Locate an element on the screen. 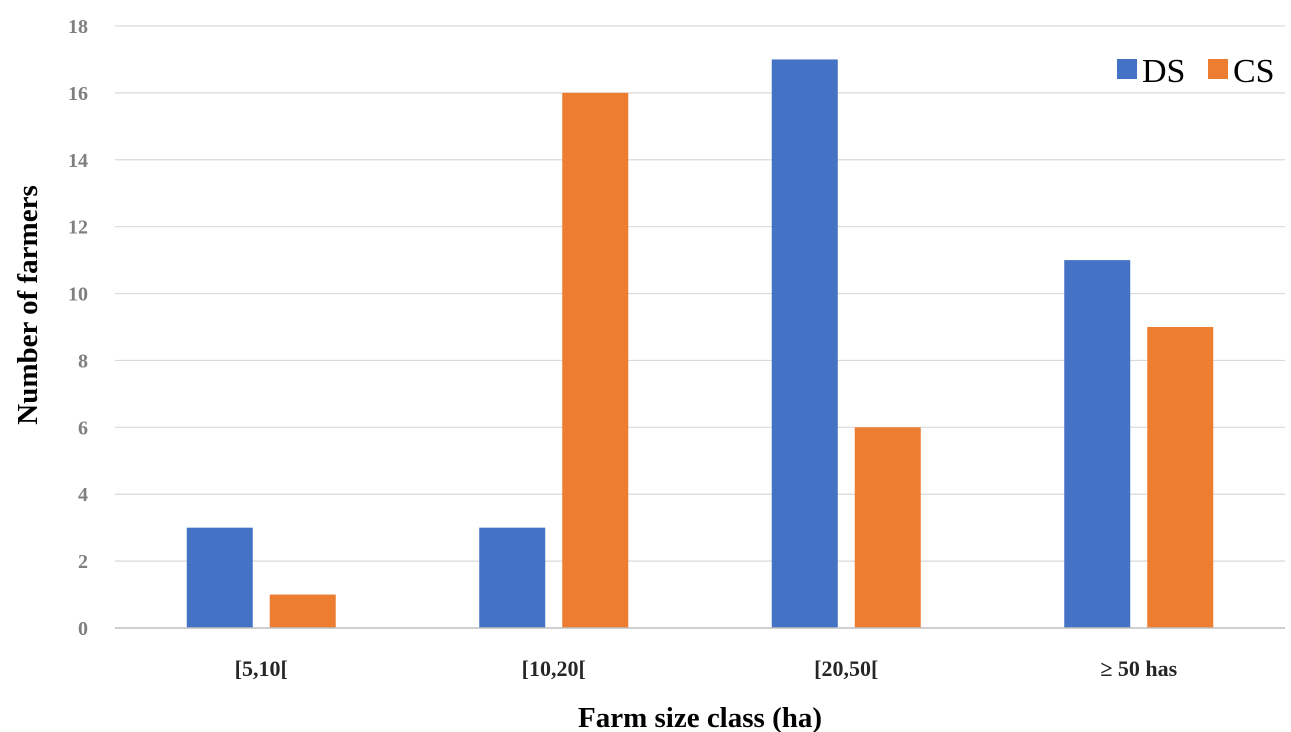 The image size is (1291, 732). y-tick-label: 10 is located at coordinates (78, 295).